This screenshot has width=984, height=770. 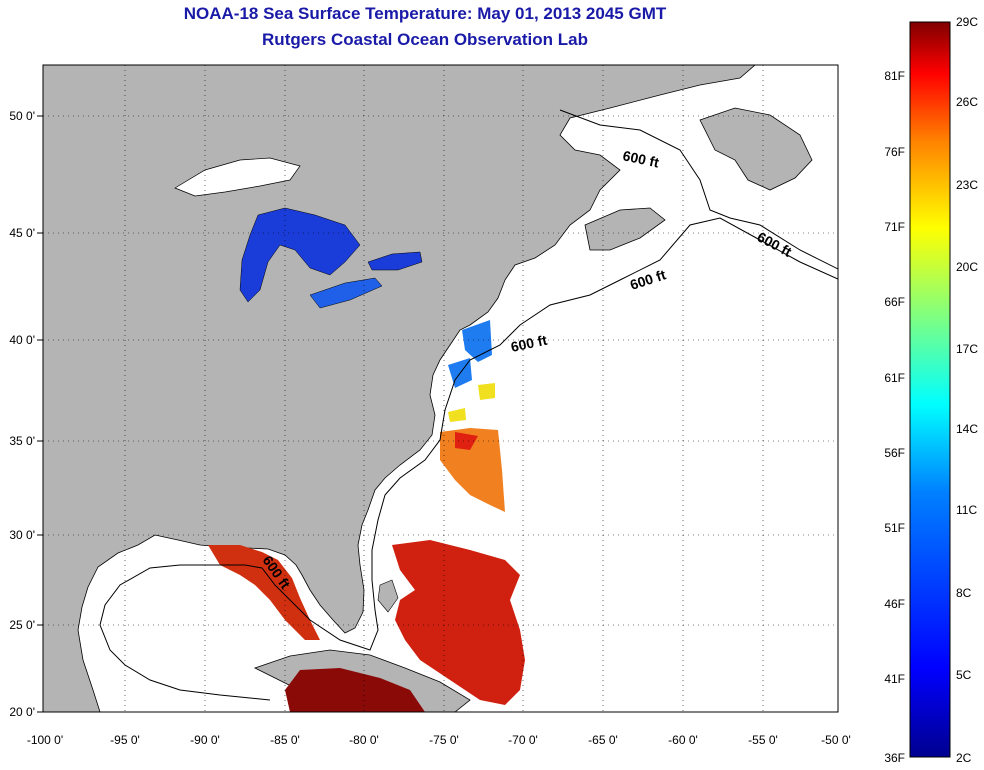 What do you see at coordinates (894, 453) in the screenshot?
I see `colorbar-f-label: 56F` at bounding box center [894, 453].